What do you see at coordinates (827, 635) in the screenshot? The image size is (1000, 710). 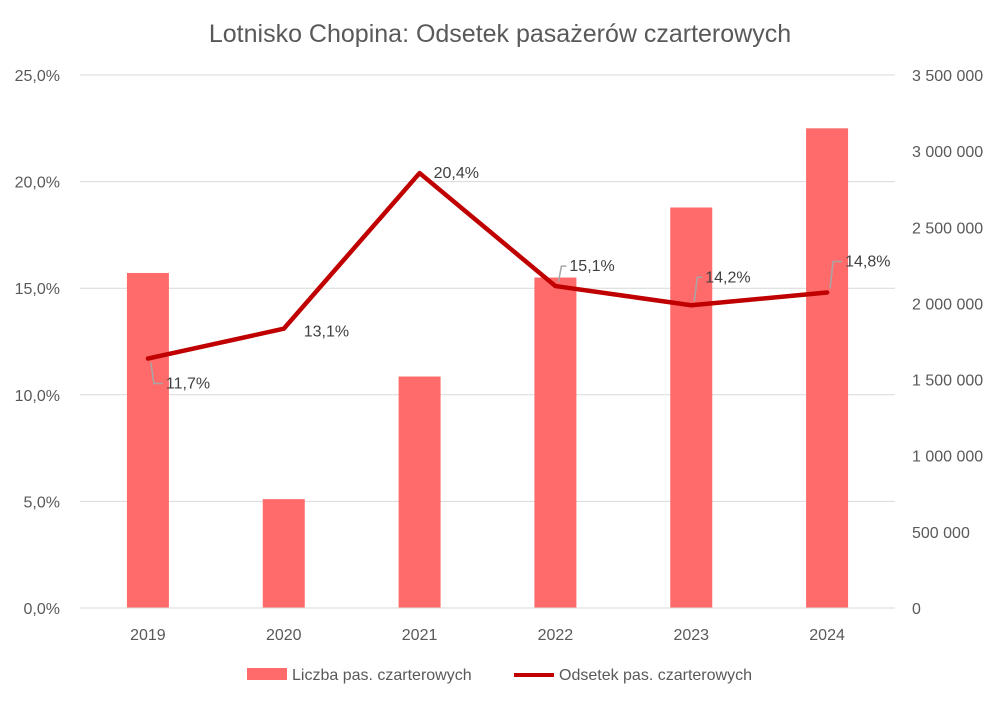 I see `x-tick-label: 2024` at bounding box center [827, 635].